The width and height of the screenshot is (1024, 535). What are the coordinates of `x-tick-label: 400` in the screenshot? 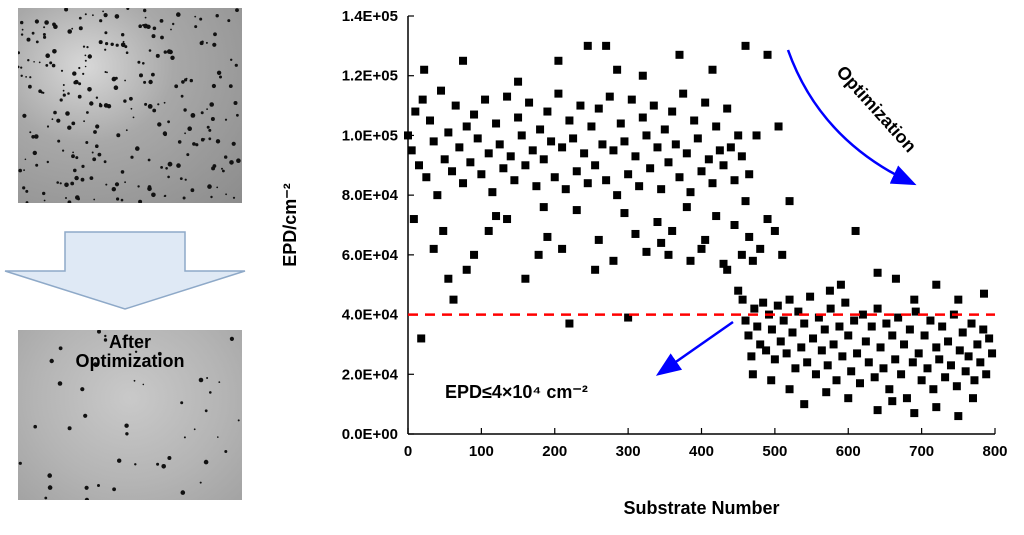 It's located at (701, 451).